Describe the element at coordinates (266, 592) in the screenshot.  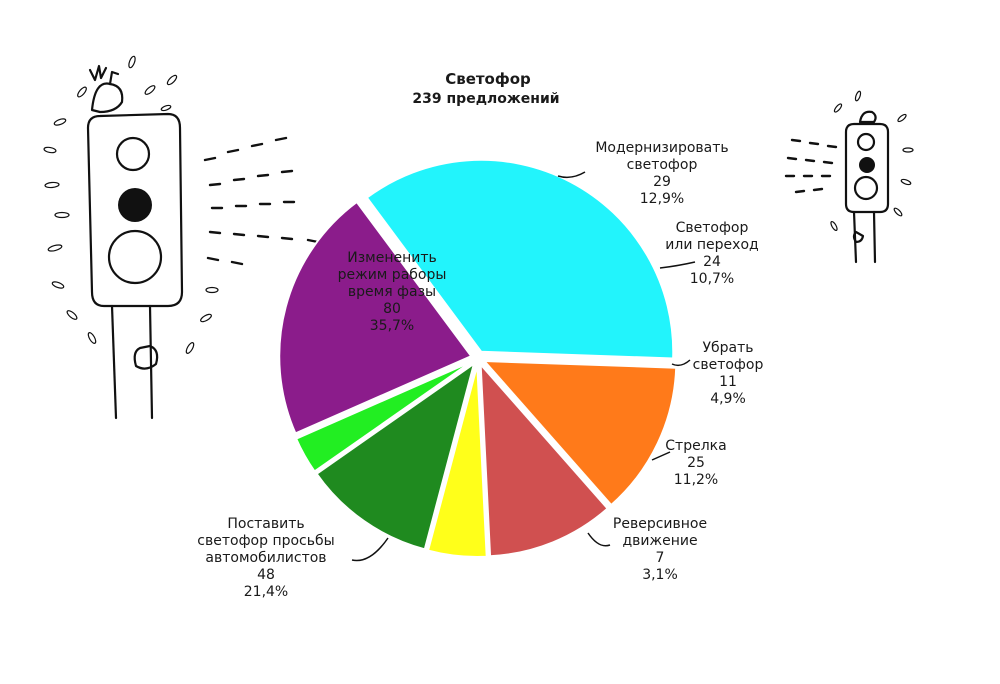
I see `slice-percent: 21,4%` at that location.